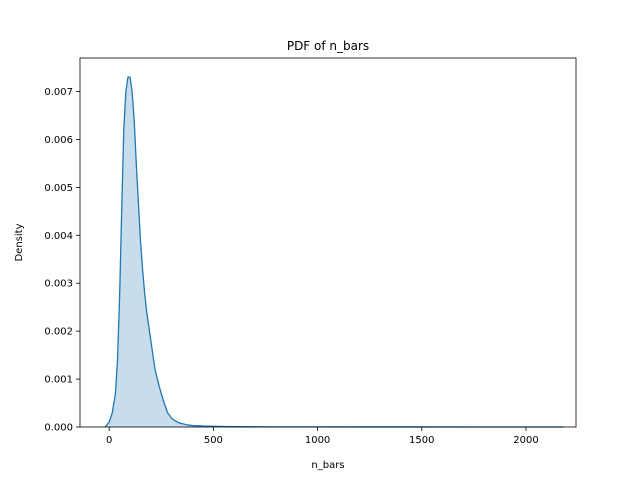  I want to click on y-tick-label: 0.005, so click(58, 188).